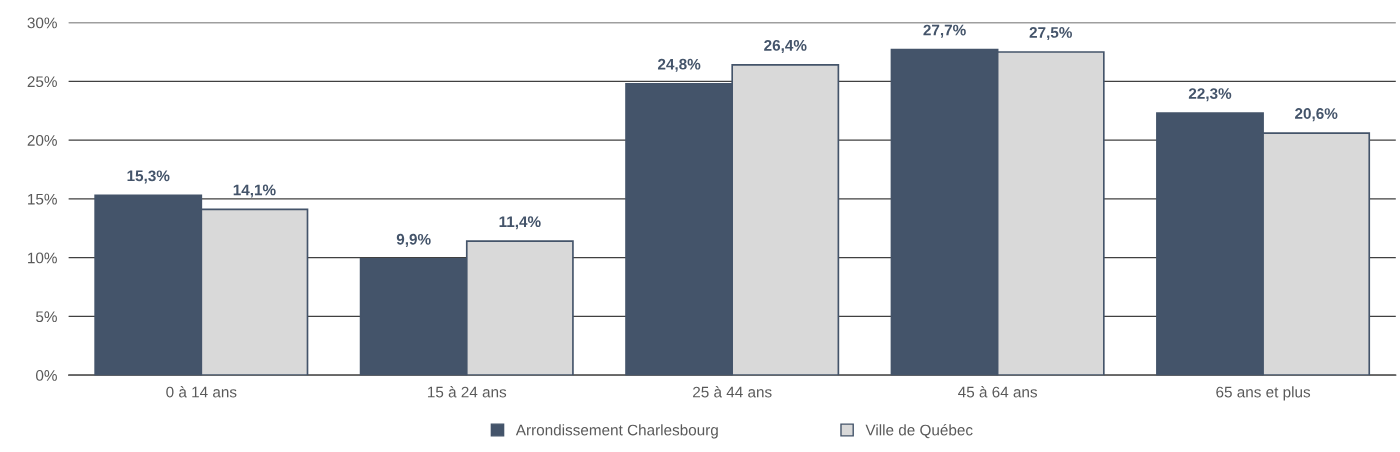 The height and width of the screenshot is (452, 1400). Describe the element at coordinates (46, 375) in the screenshot. I see `y-tick-label: 0%` at that location.